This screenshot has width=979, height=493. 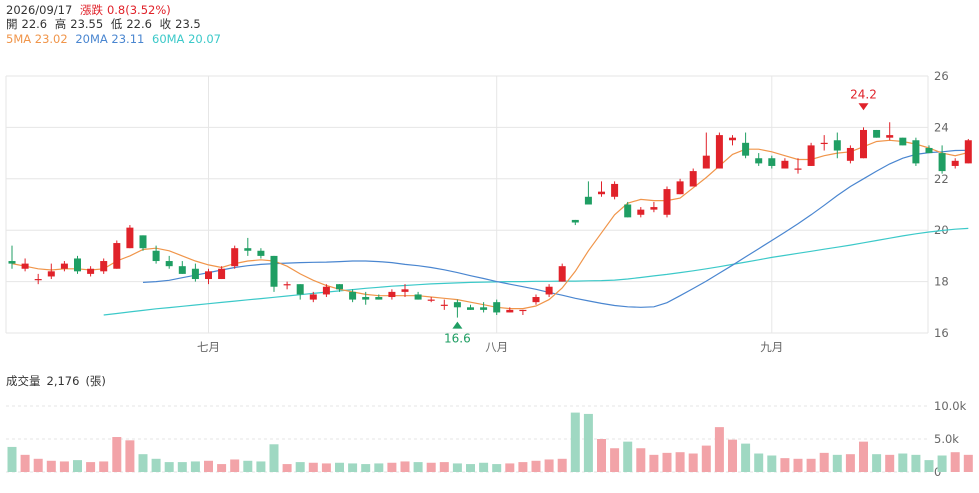 What do you see at coordinates (23, 381) in the screenshot?
I see `volume-label: 成交量` at bounding box center [23, 381].